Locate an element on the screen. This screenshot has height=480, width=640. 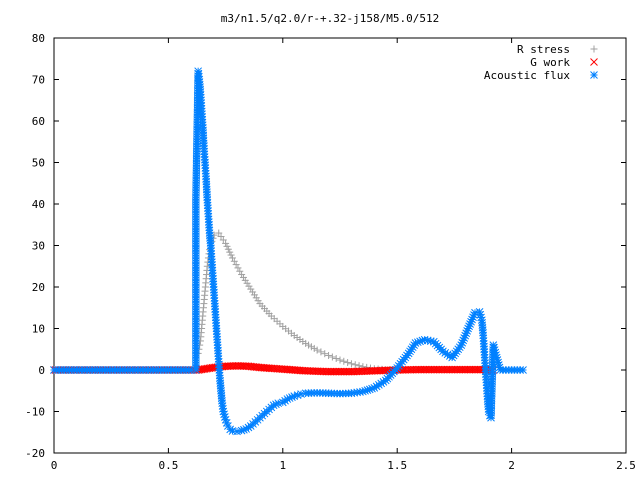
y-tick-label: -10 is located at coordinates (35, 412).